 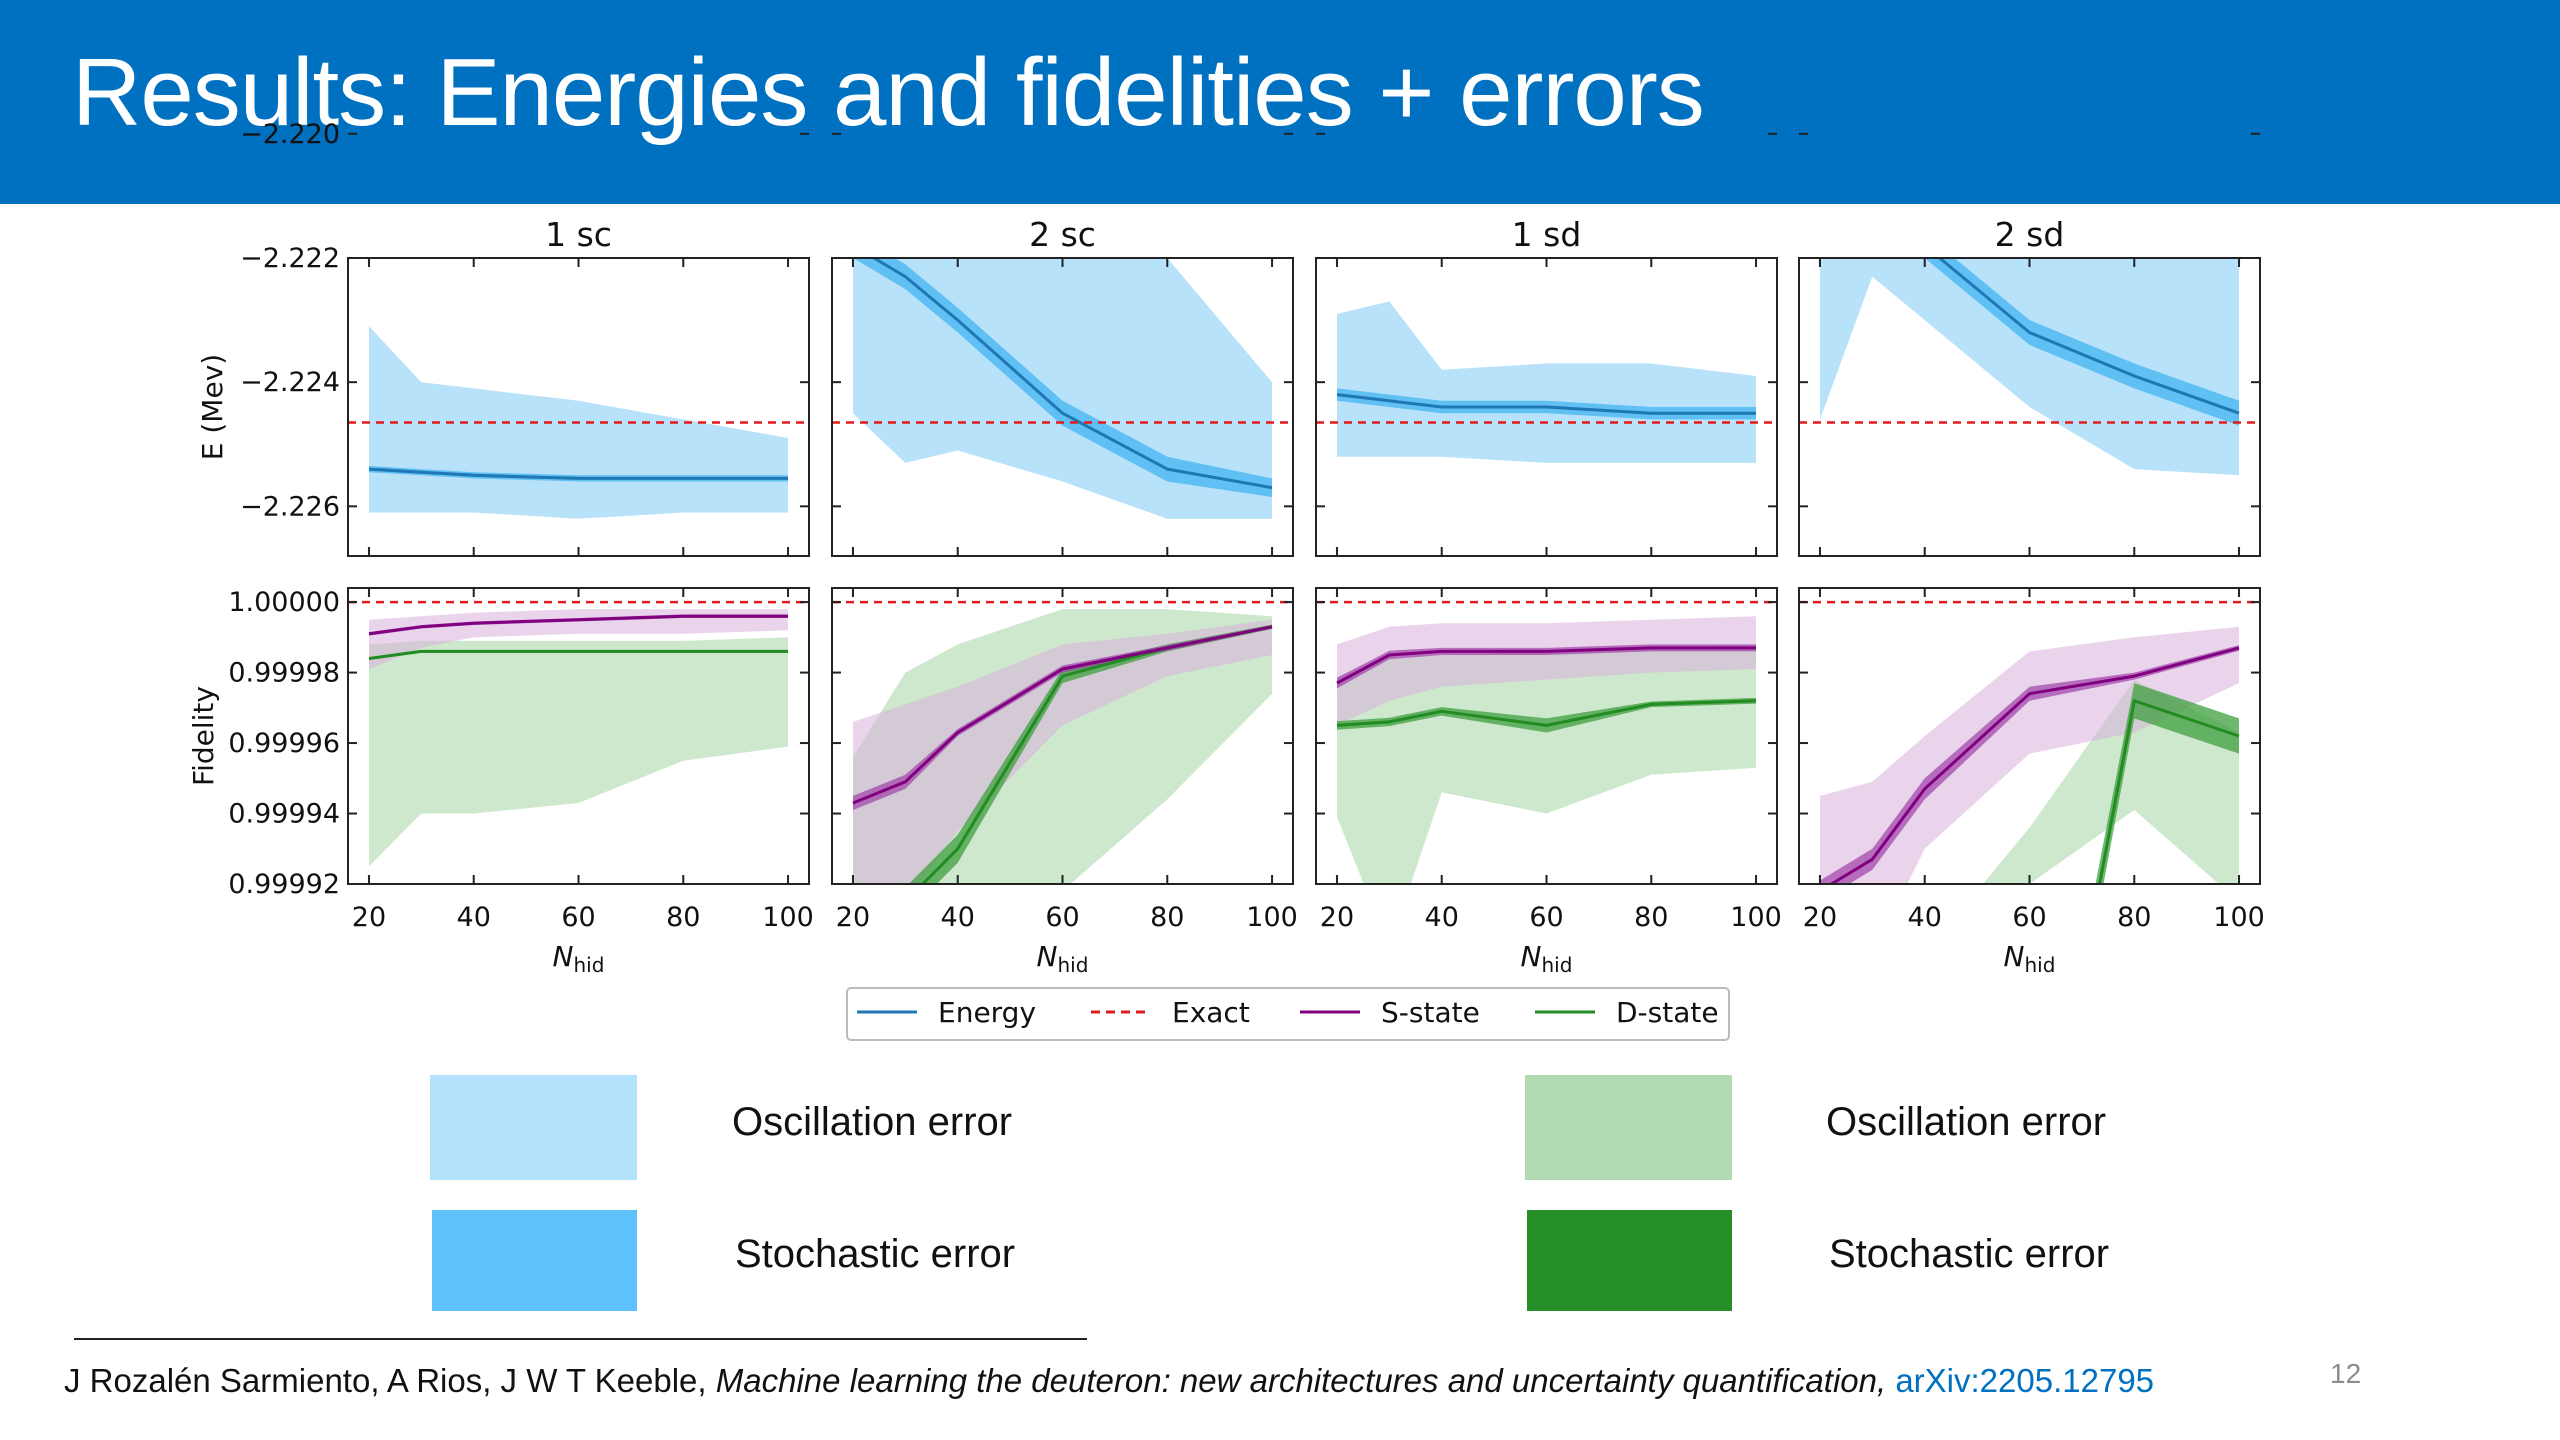 I want to click on legend-frame, so click(x=1288, y=1014).